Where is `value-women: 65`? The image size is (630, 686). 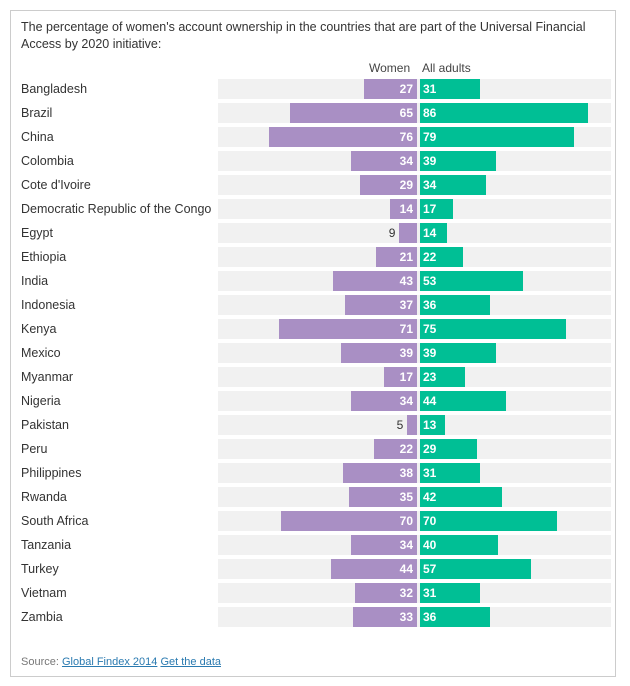 value-women: 65 is located at coordinates (406, 113).